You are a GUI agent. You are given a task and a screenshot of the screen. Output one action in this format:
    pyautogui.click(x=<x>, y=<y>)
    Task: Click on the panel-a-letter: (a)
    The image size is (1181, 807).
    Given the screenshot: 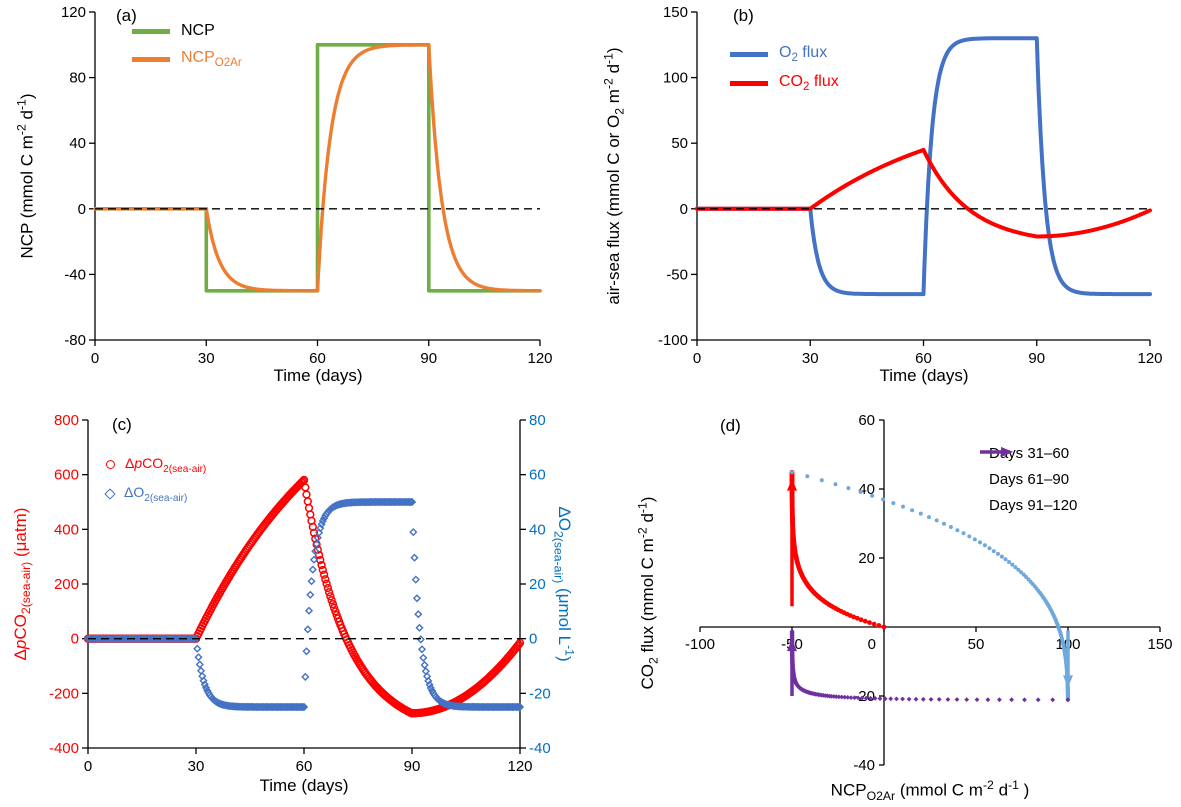 What is the action you would take?
    pyautogui.click(x=126, y=15)
    